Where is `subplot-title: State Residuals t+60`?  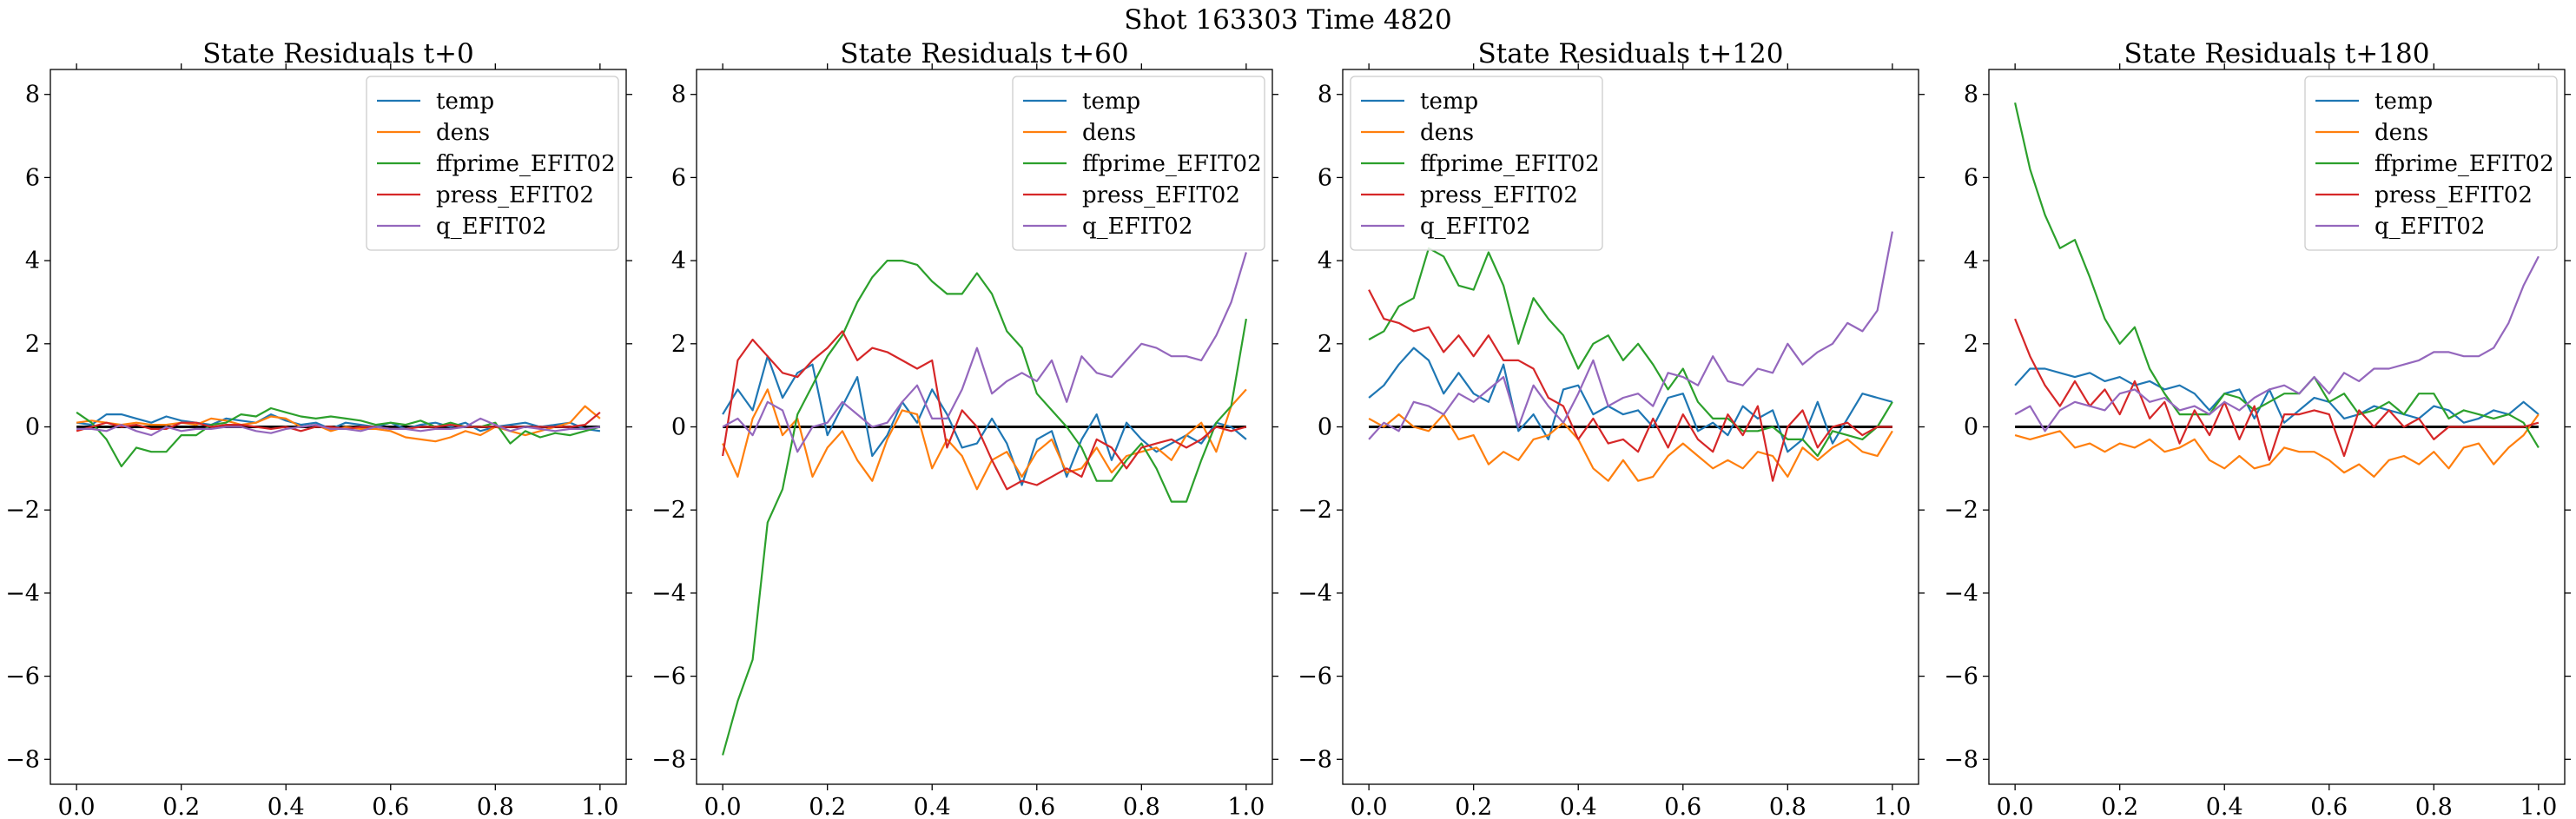 subplot-title: State Residuals t+60 is located at coordinates (984, 53).